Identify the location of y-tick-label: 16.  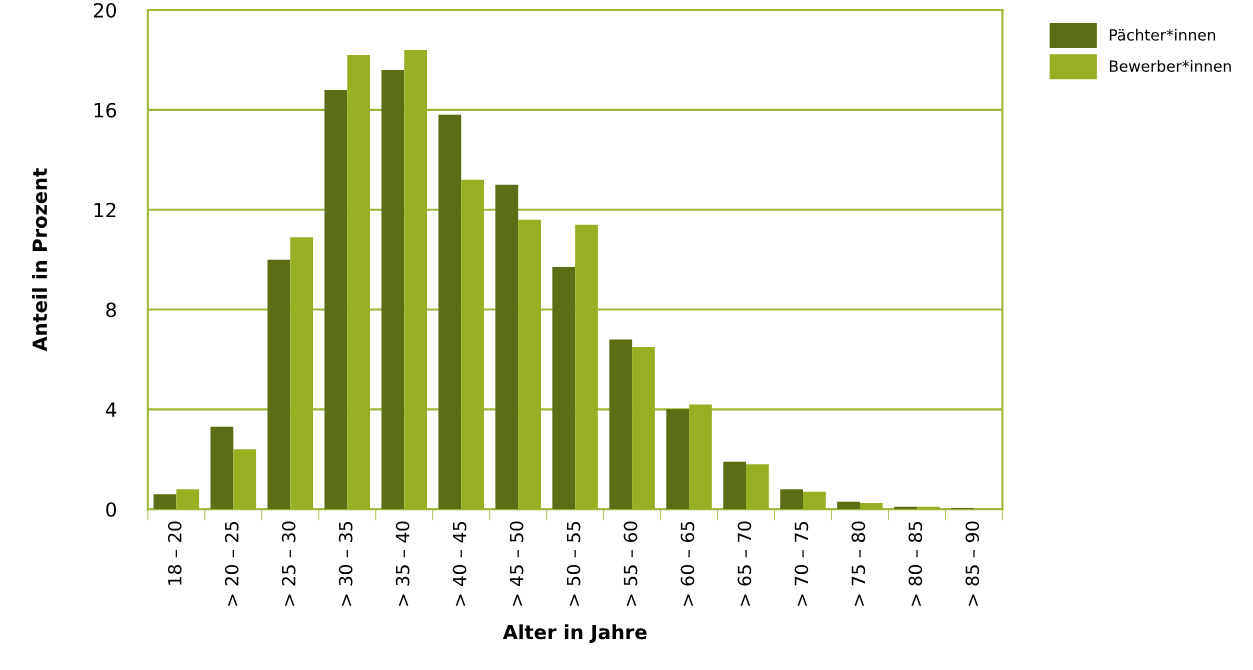
(105, 110).